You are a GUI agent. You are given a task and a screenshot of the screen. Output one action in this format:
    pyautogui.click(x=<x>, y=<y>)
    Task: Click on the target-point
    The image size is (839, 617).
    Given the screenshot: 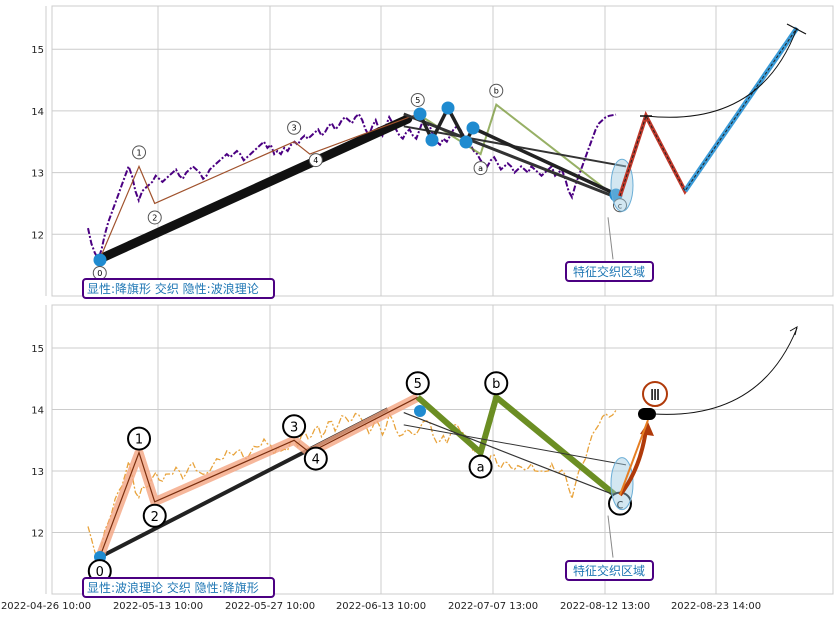 What is the action you would take?
    pyautogui.click(x=647, y=414)
    